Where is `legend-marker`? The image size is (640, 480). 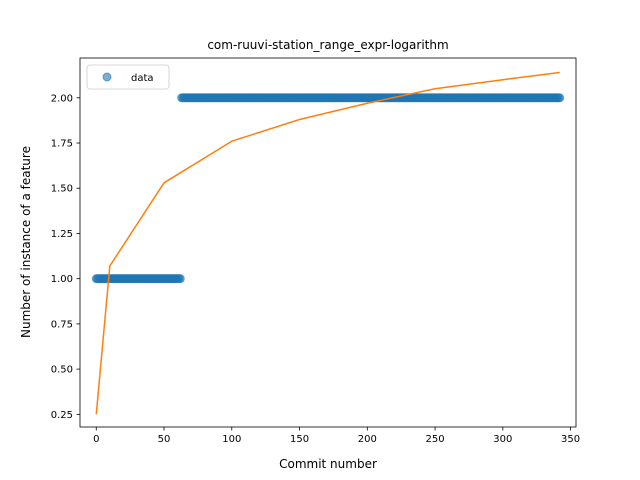 legend-marker is located at coordinates (107, 77).